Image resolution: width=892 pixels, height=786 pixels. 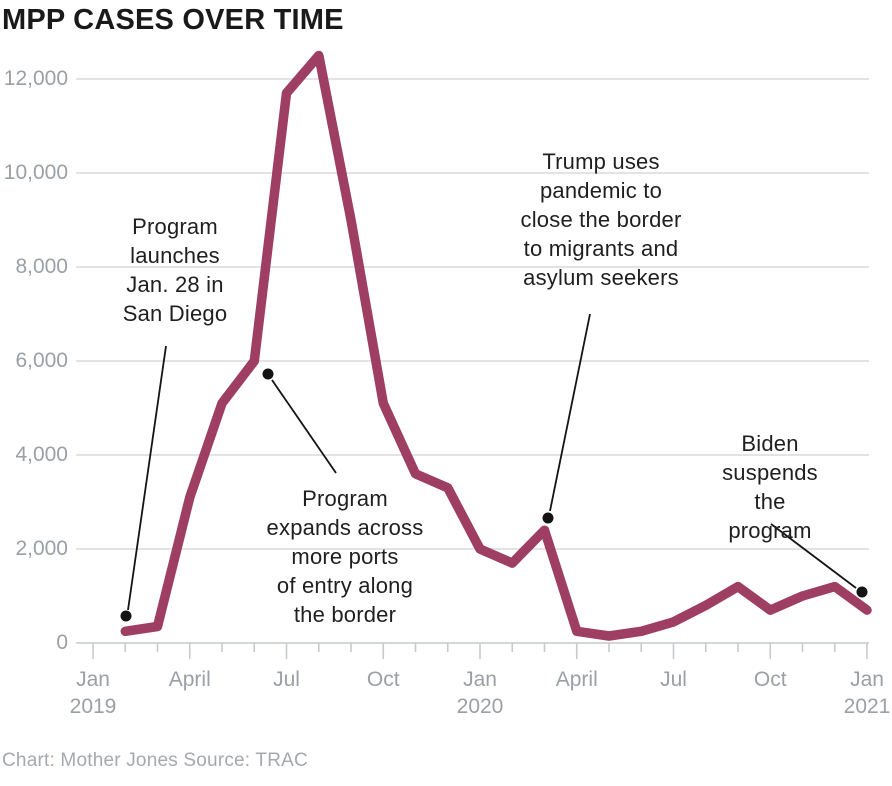 I want to click on x-axis-tick-label: Jan 2021, so click(x=867, y=693).